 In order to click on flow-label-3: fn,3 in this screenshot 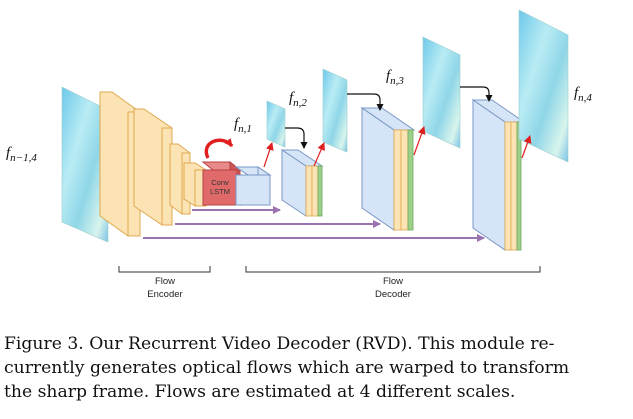, I will do `click(395, 77)`.